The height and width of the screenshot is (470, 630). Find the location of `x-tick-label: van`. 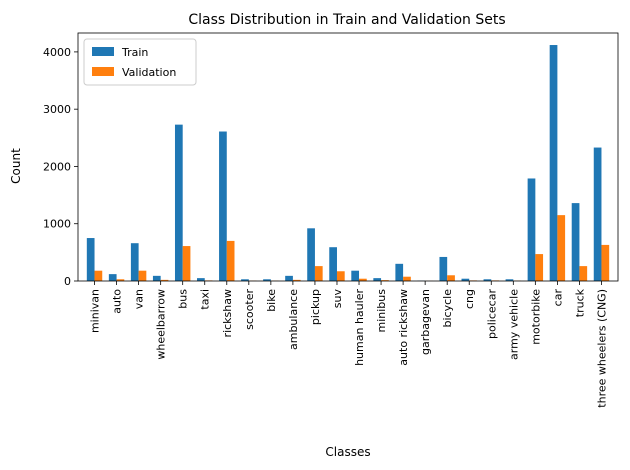

x-tick-label: van is located at coordinates (139, 299).